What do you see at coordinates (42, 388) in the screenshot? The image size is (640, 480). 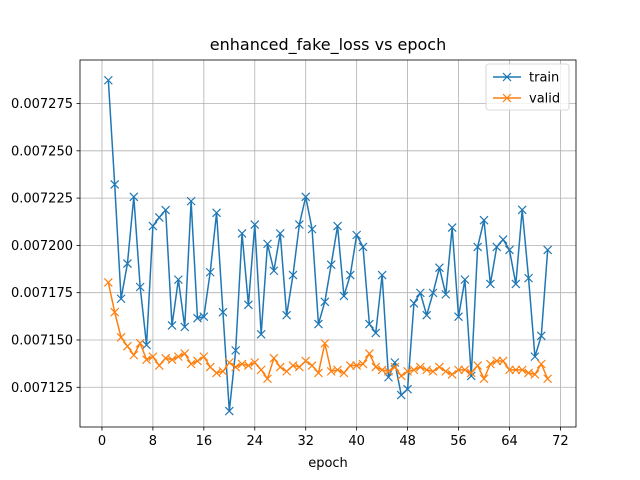 I see `y-tick-label: 0.007125` at bounding box center [42, 388].